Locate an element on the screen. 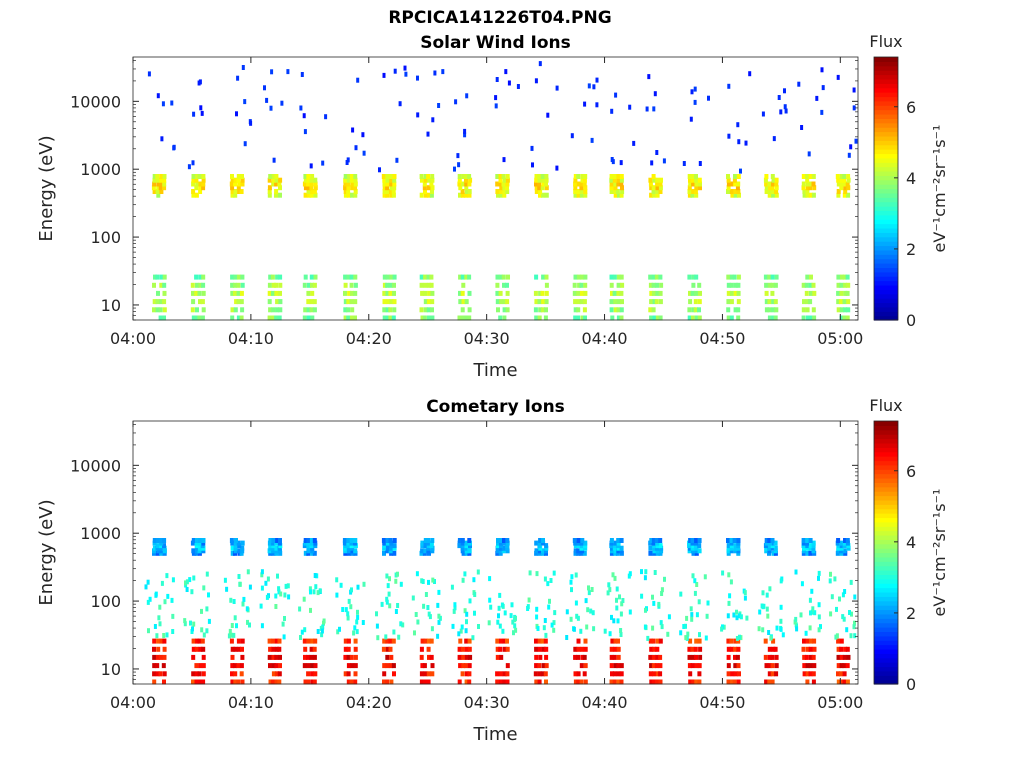 This screenshot has height=768, width=1024. colorbar-tick-label: 0 is located at coordinates (911, 684).